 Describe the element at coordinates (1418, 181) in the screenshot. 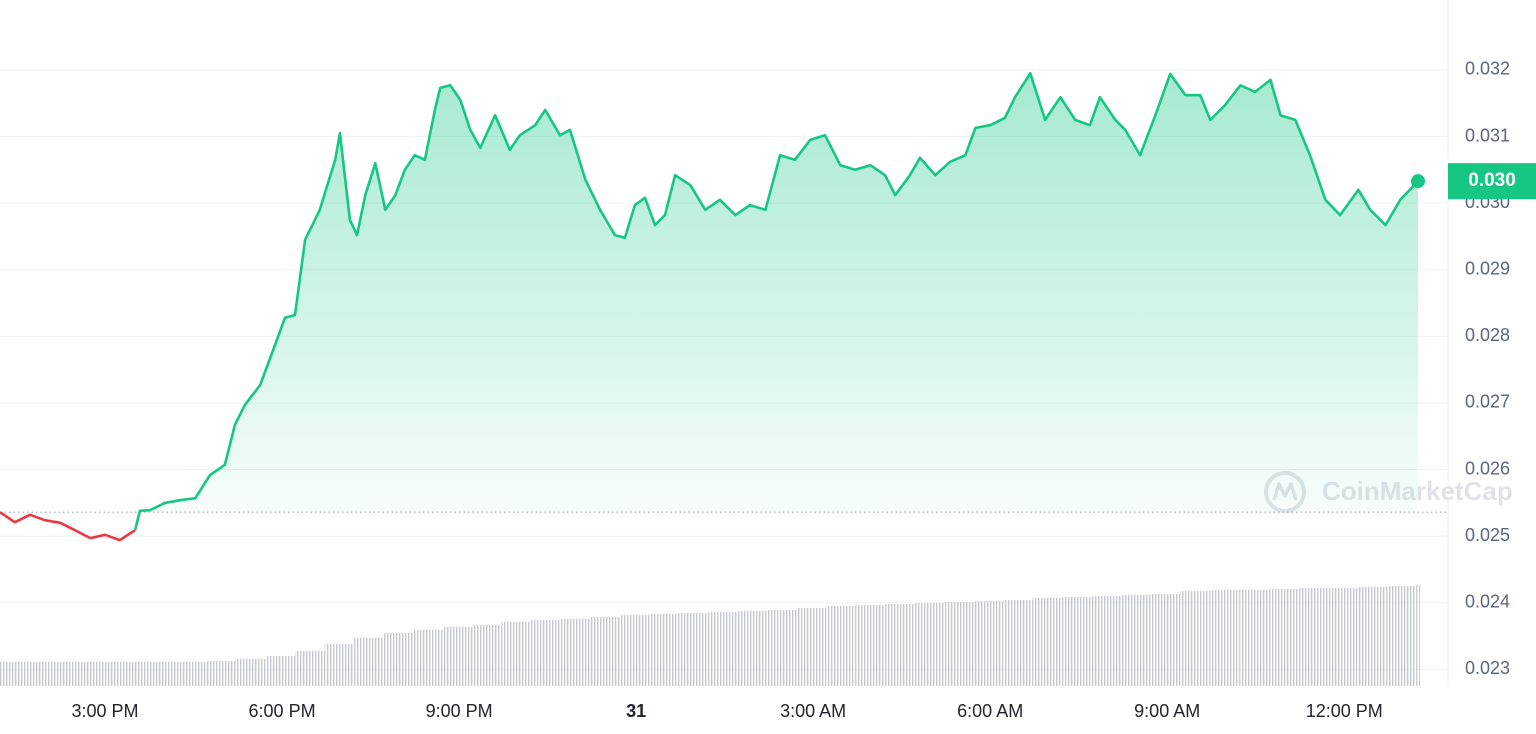

I see `last-point` at that location.